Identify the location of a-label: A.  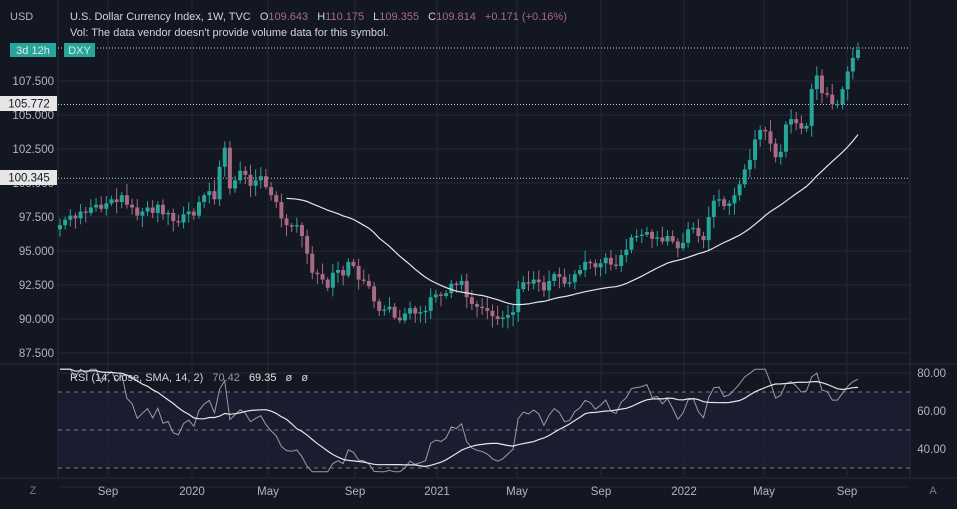
(933, 491).